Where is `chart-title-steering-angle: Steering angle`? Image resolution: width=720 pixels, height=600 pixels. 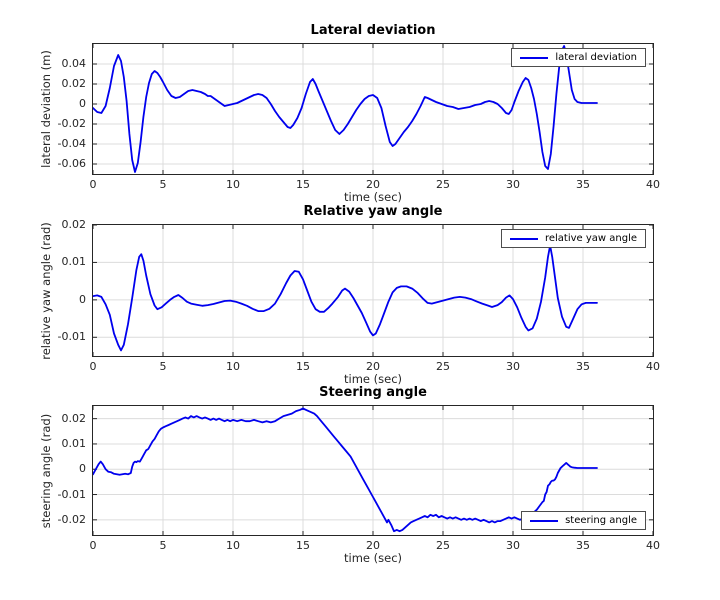
chart-title-steering-angle: Steering angle is located at coordinates (373, 392).